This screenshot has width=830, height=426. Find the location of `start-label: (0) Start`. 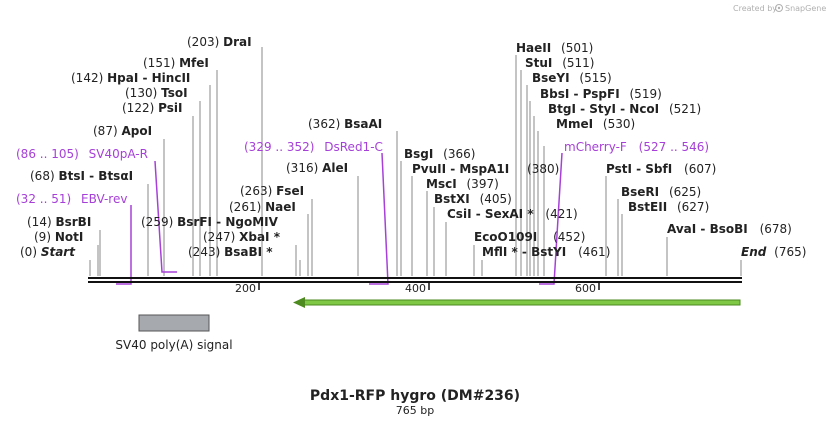

start-label: (0) Start is located at coordinates (48, 252).